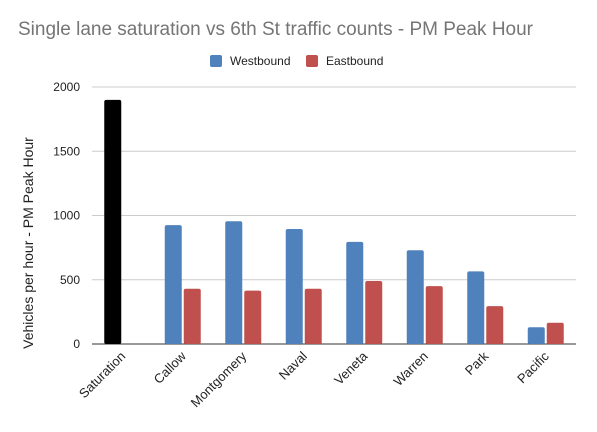 Image resolution: width=597 pixels, height=432 pixels. Describe the element at coordinates (313, 316) in the screenshot. I see `bar-eastbound-naval` at that location.